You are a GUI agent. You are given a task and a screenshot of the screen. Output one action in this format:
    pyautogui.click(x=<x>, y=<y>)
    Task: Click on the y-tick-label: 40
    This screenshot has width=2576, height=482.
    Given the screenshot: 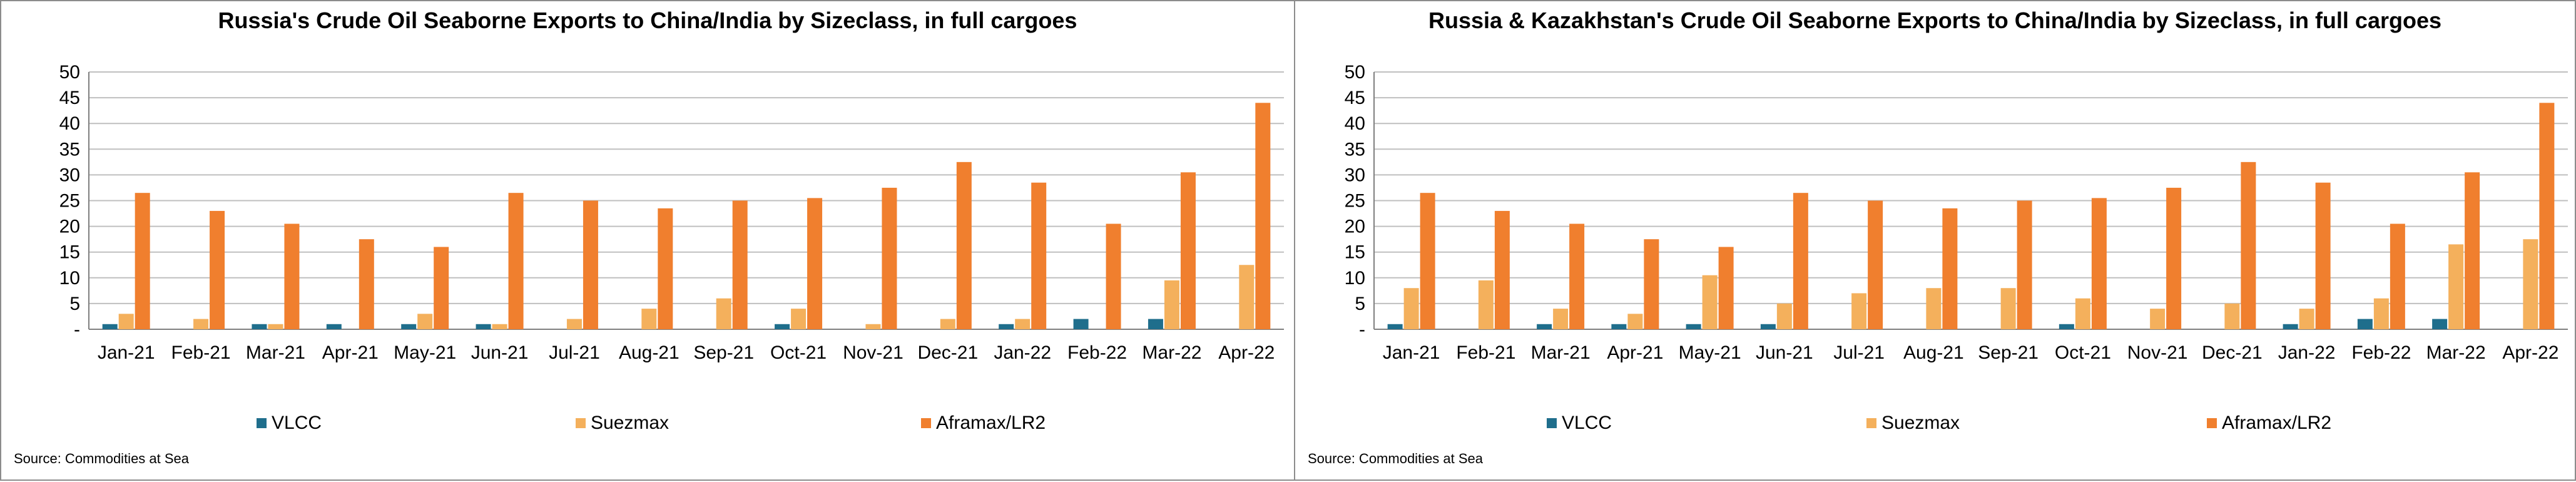 What is the action you would take?
    pyautogui.click(x=69, y=124)
    